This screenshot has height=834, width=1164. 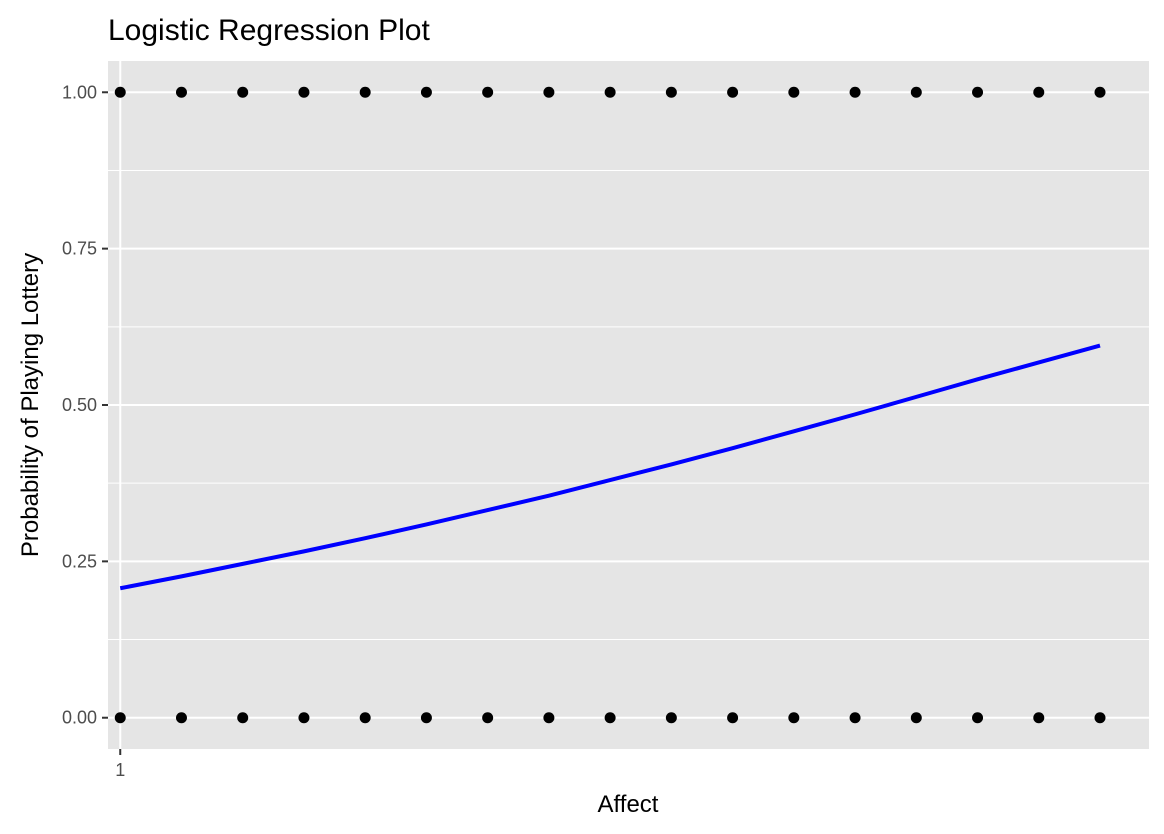 I want to click on y-axis: 0.00 0.25 0.50 0.75 1.00, so click(x=85, y=405).